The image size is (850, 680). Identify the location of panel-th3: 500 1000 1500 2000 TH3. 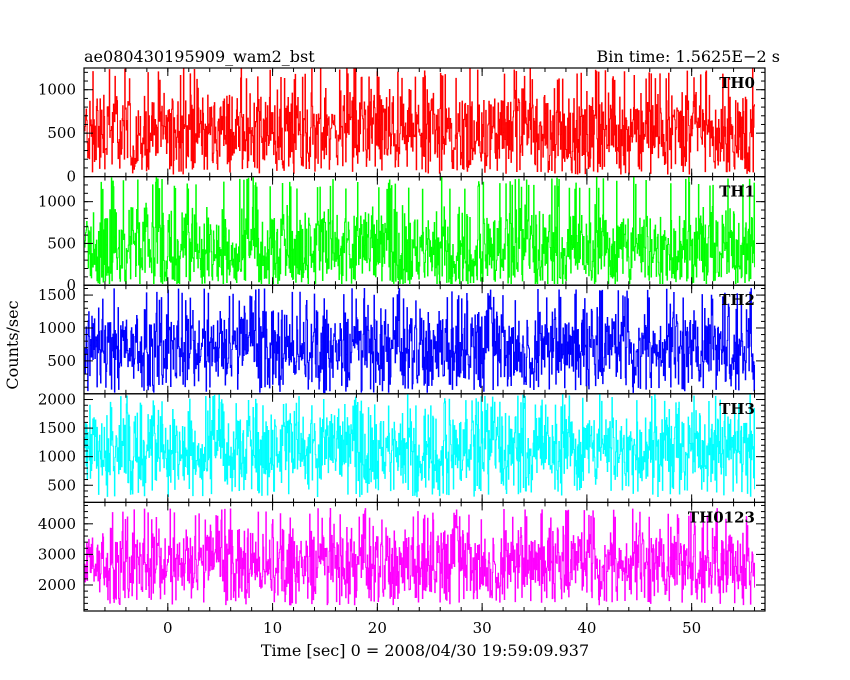
(402, 447).